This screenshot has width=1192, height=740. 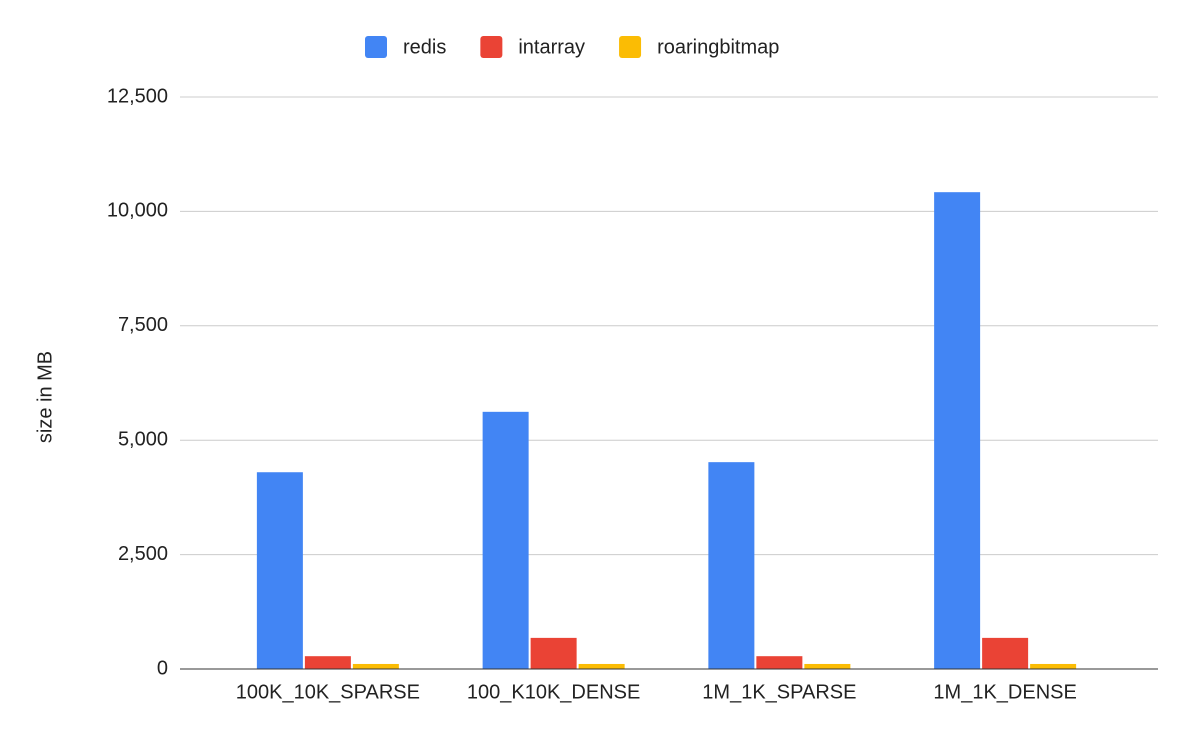 What do you see at coordinates (553, 692) in the screenshot?
I see `x-tick-label: 100_K10K_DENSE` at bounding box center [553, 692].